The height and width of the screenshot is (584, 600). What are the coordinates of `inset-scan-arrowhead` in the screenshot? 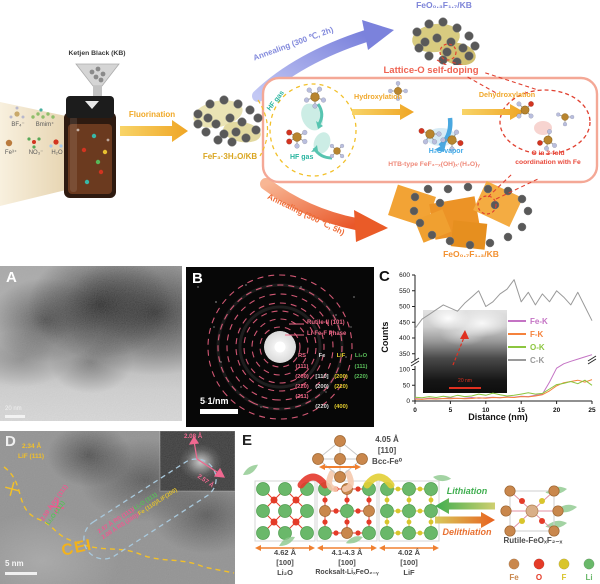 It's located at (464, 334).